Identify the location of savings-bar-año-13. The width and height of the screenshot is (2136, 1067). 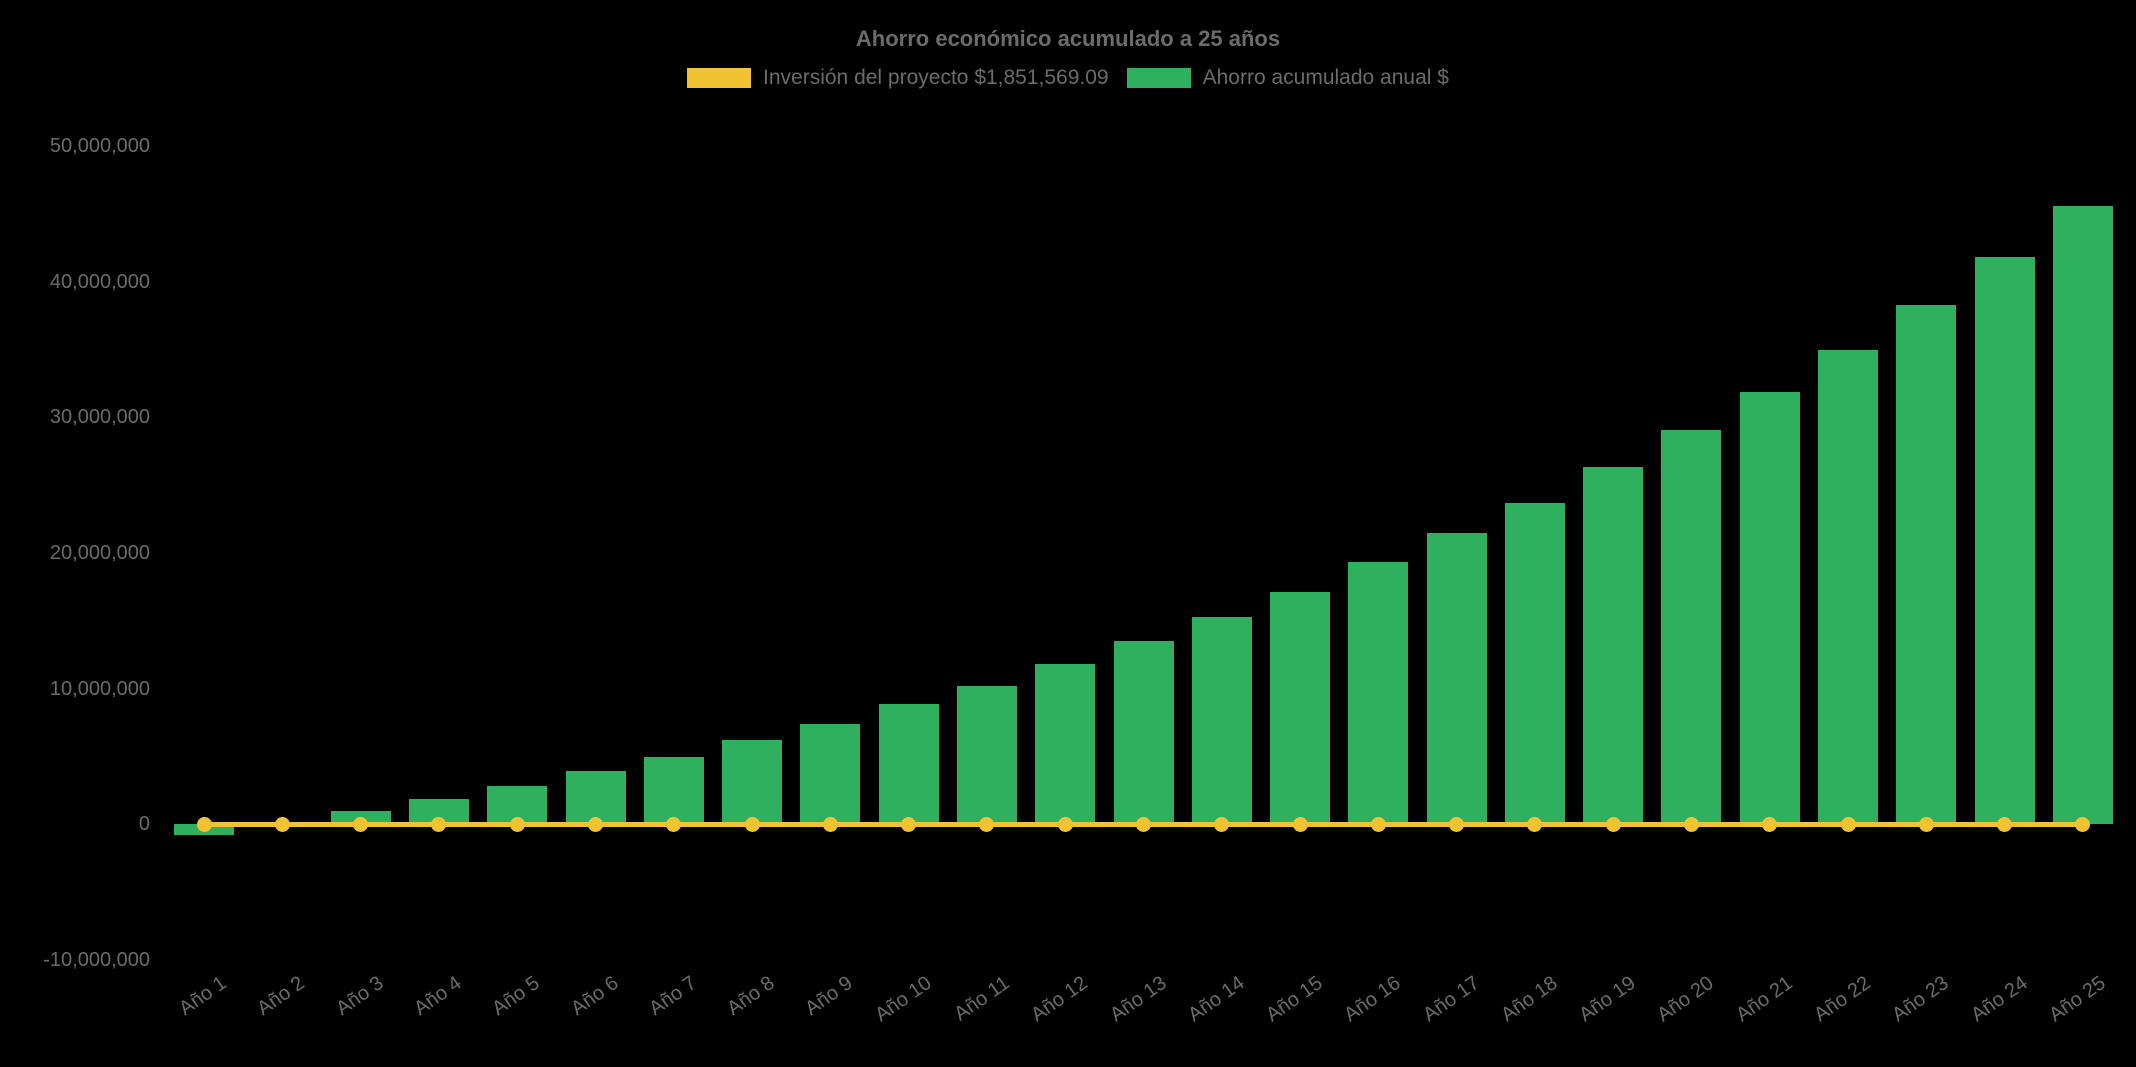
(1143, 732).